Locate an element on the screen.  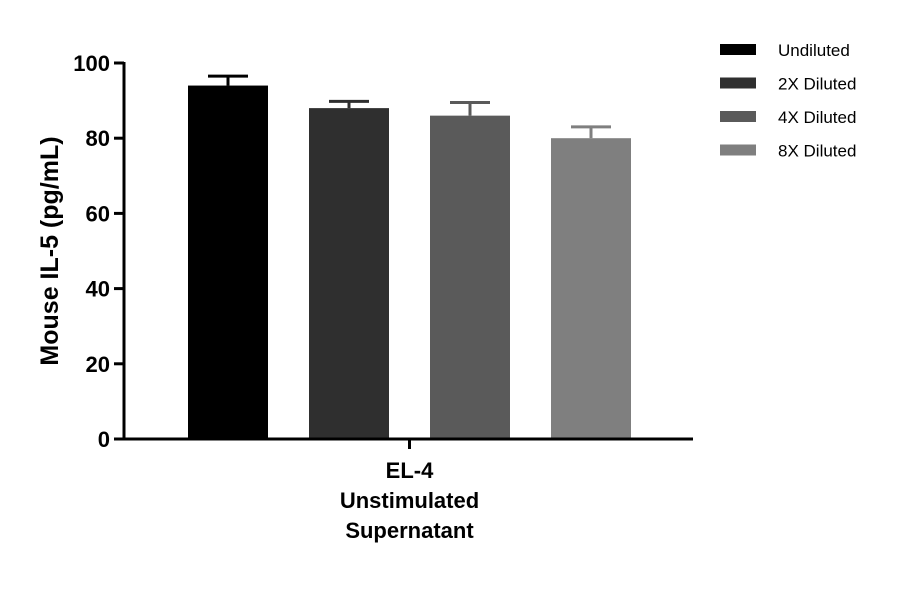
category-label-line: Supernatant is located at coordinates (409, 530).